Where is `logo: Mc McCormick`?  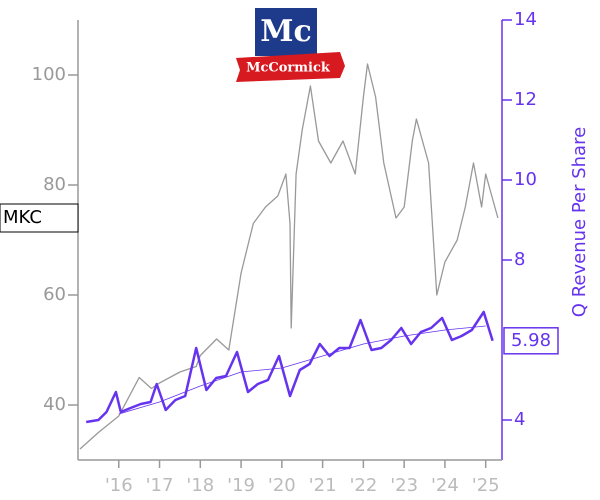 logo: Mc McCormick is located at coordinates (290, 45).